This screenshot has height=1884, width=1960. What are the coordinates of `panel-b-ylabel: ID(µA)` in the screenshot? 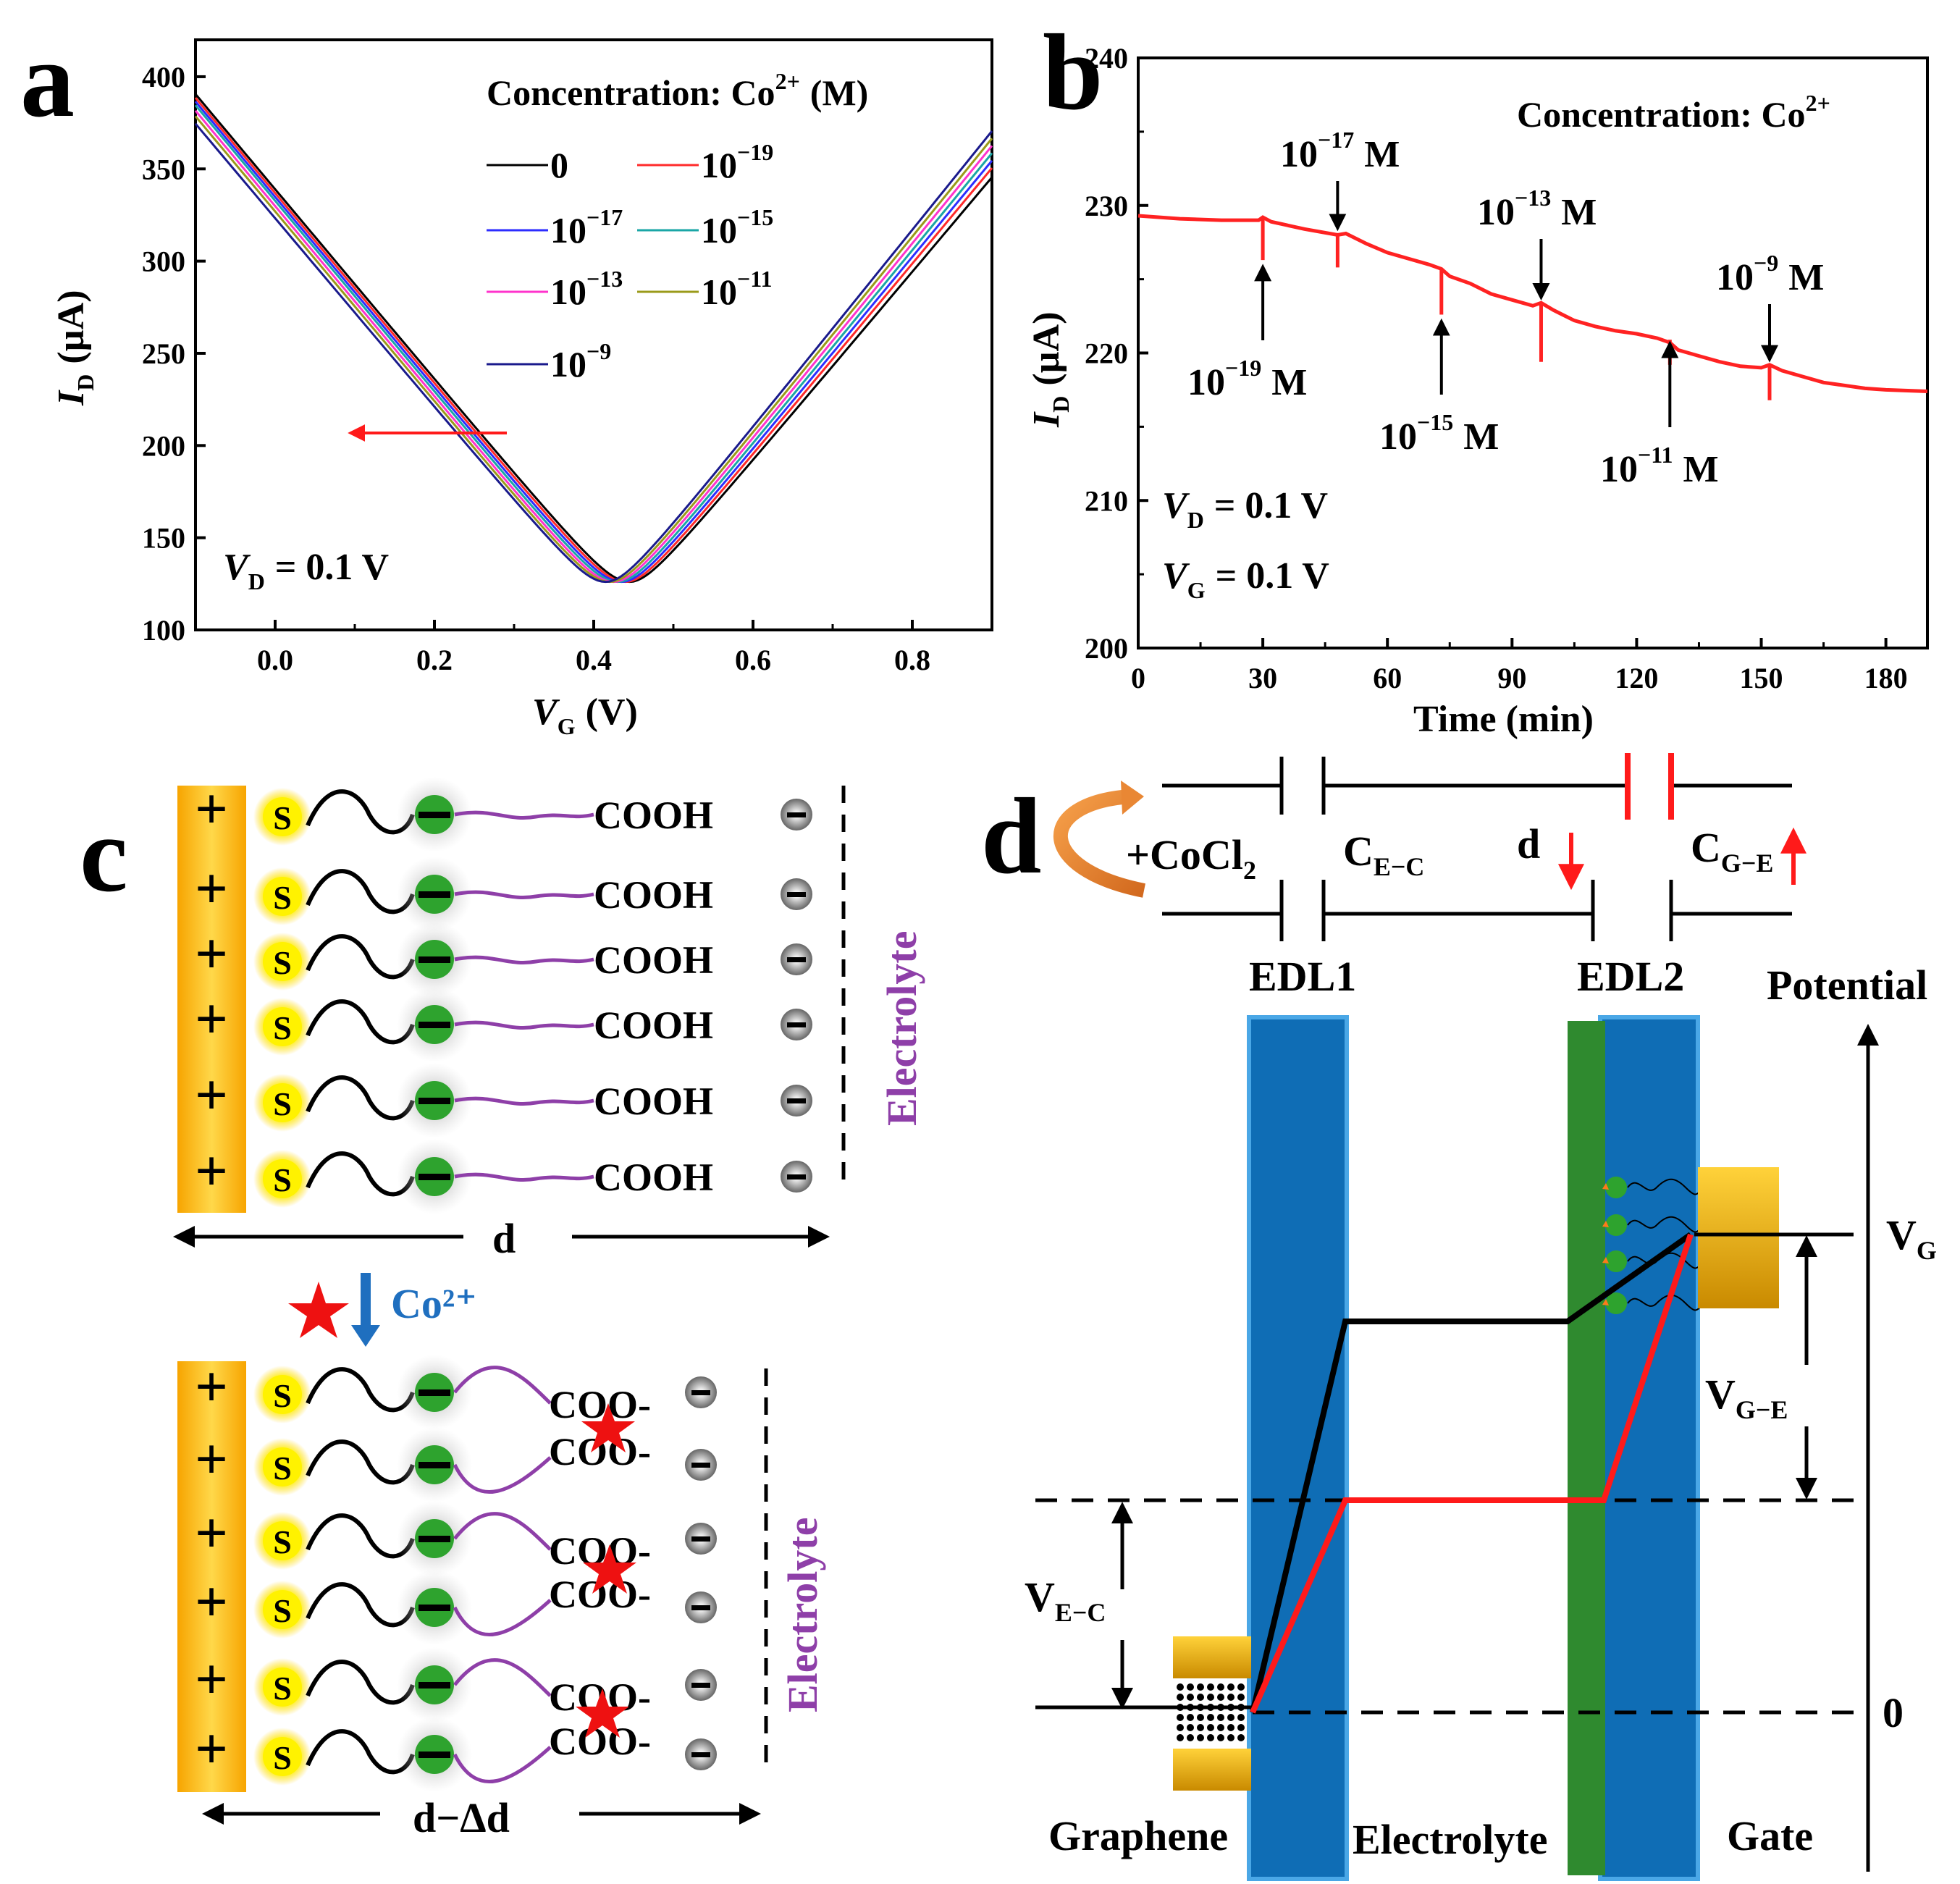 It's located at (1050, 369).